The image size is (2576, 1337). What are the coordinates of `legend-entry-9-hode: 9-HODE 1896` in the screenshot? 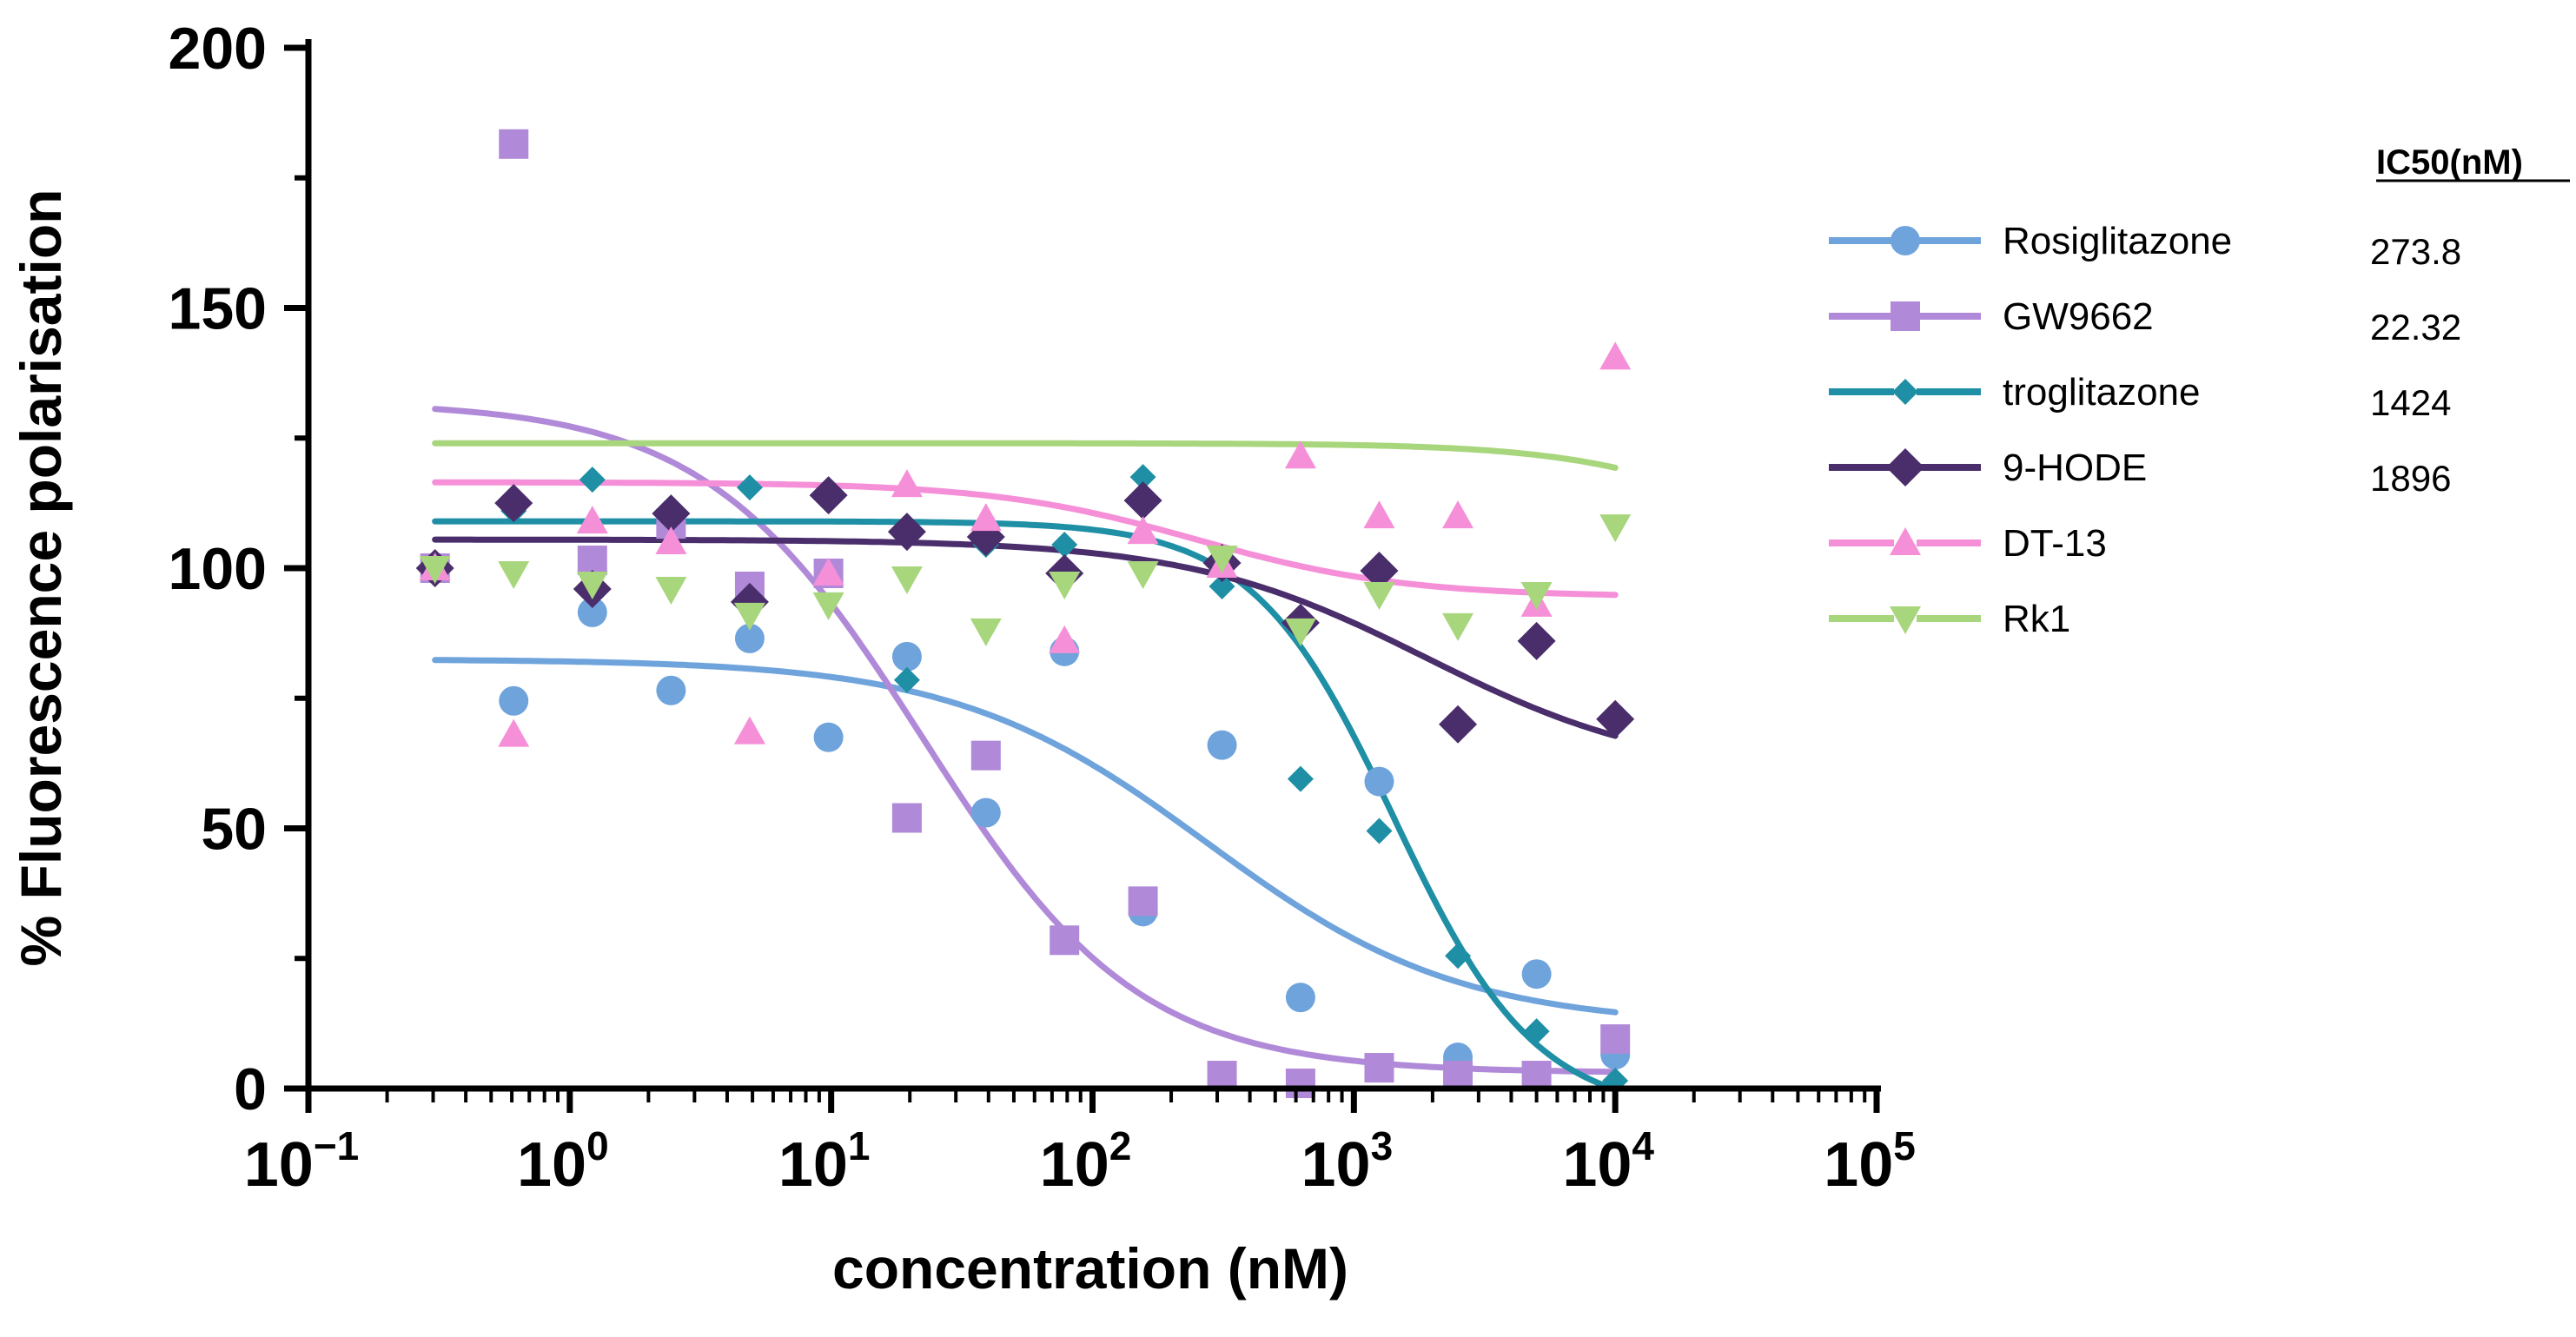 It's located at (2140, 473).